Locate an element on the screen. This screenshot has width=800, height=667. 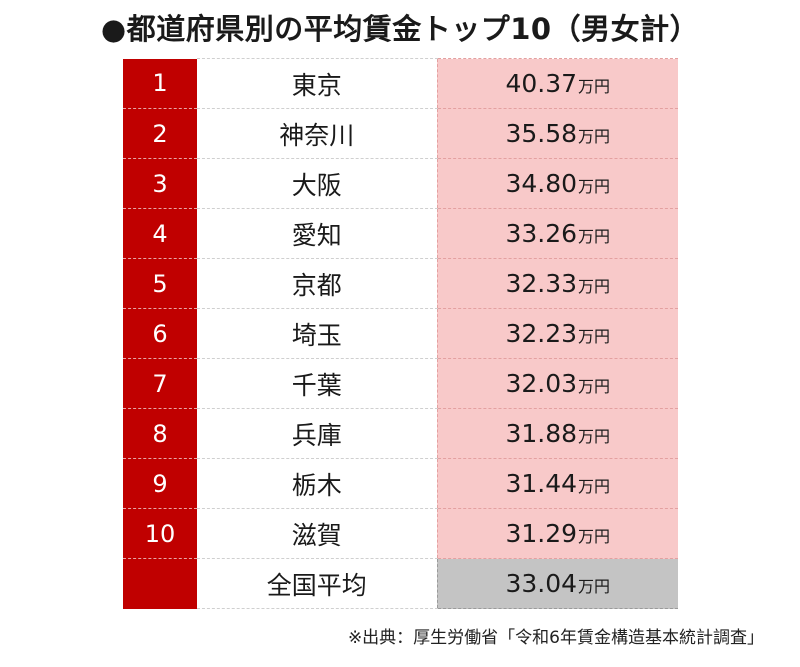
table-row: 1 東京 40.37万円 is located at coordinates (400, 83).